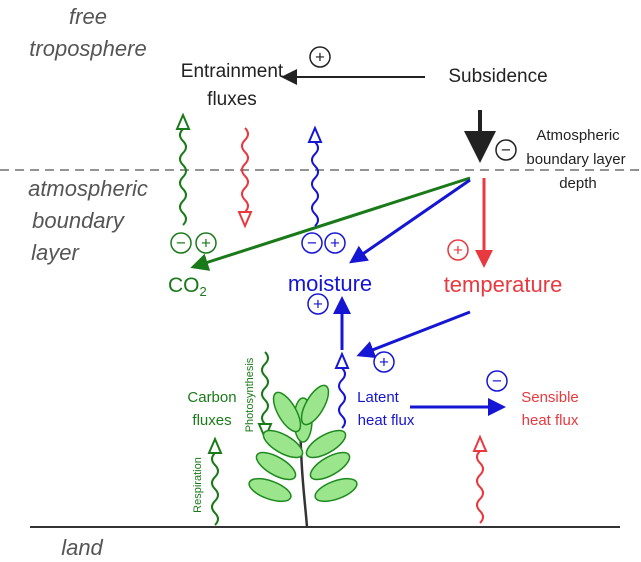  I want to click on region-label: free, so click(88, 16).